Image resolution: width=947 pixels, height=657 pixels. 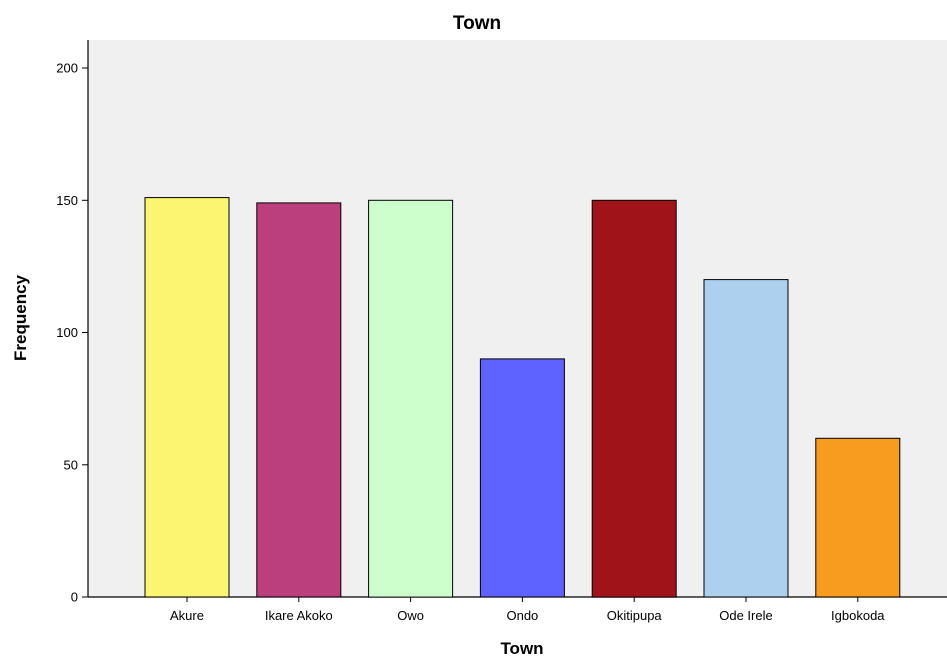 I want to click on x-axis-label: Town, so click(x=521, y=648).